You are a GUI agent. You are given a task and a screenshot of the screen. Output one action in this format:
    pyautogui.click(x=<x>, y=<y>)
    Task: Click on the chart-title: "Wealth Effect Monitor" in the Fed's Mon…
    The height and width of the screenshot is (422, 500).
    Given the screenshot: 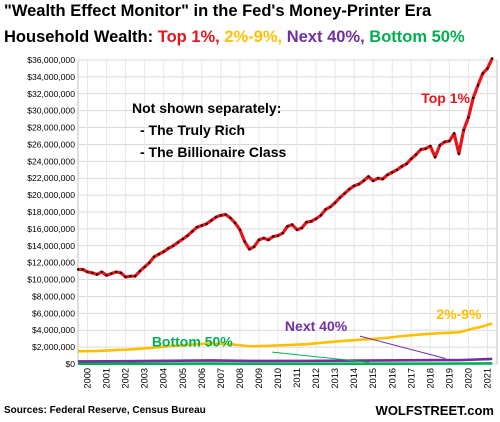 What is the action you would take?
    pyautogui.click(x=218, y=11)
    